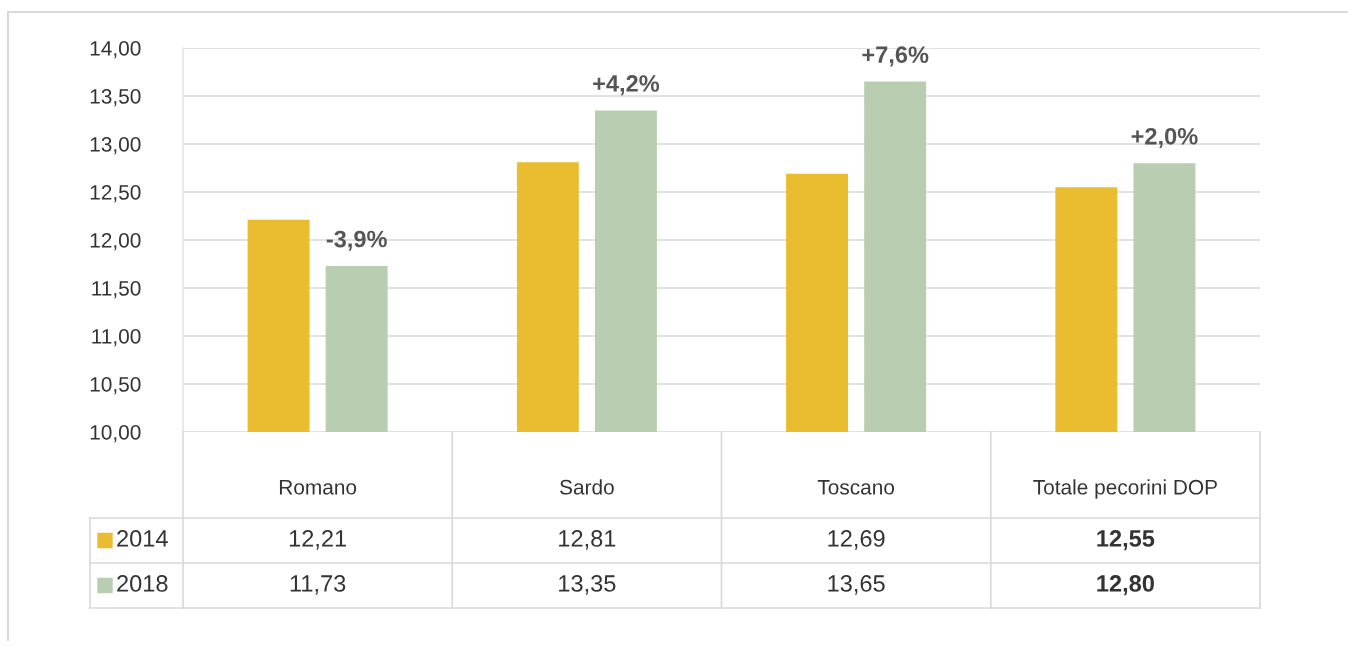 The width and height of the screenshot is (1348, 646). Describe the element at coordinates (142, 583) in the screenshot. I see `legend-label: 2018` at that location.